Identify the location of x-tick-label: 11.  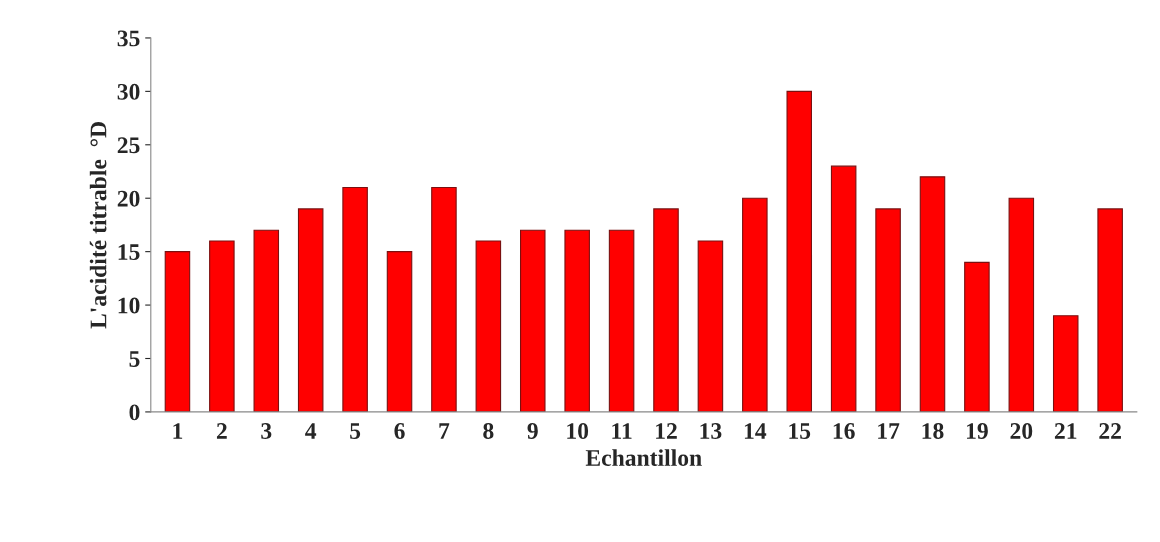
(622, 431).